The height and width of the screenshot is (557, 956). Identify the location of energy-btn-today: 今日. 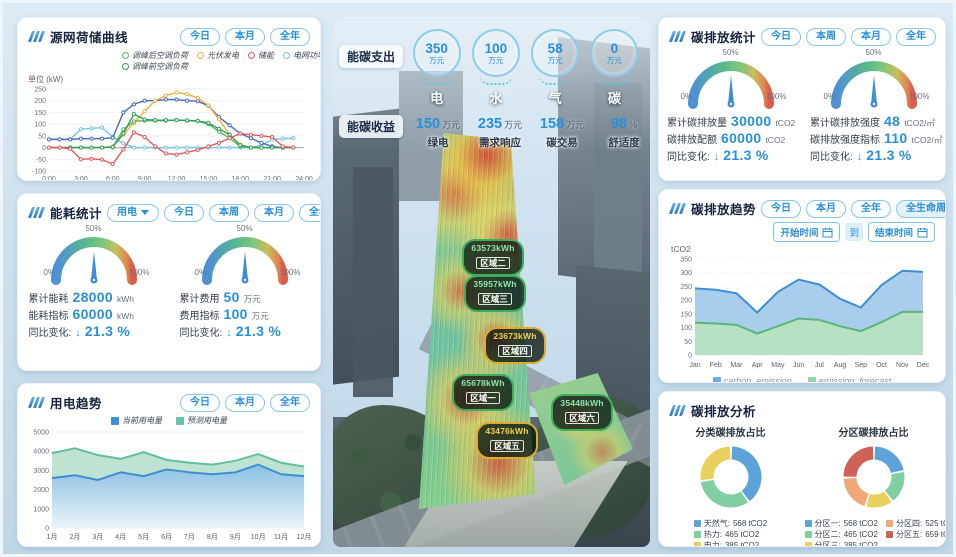
(184, 212).